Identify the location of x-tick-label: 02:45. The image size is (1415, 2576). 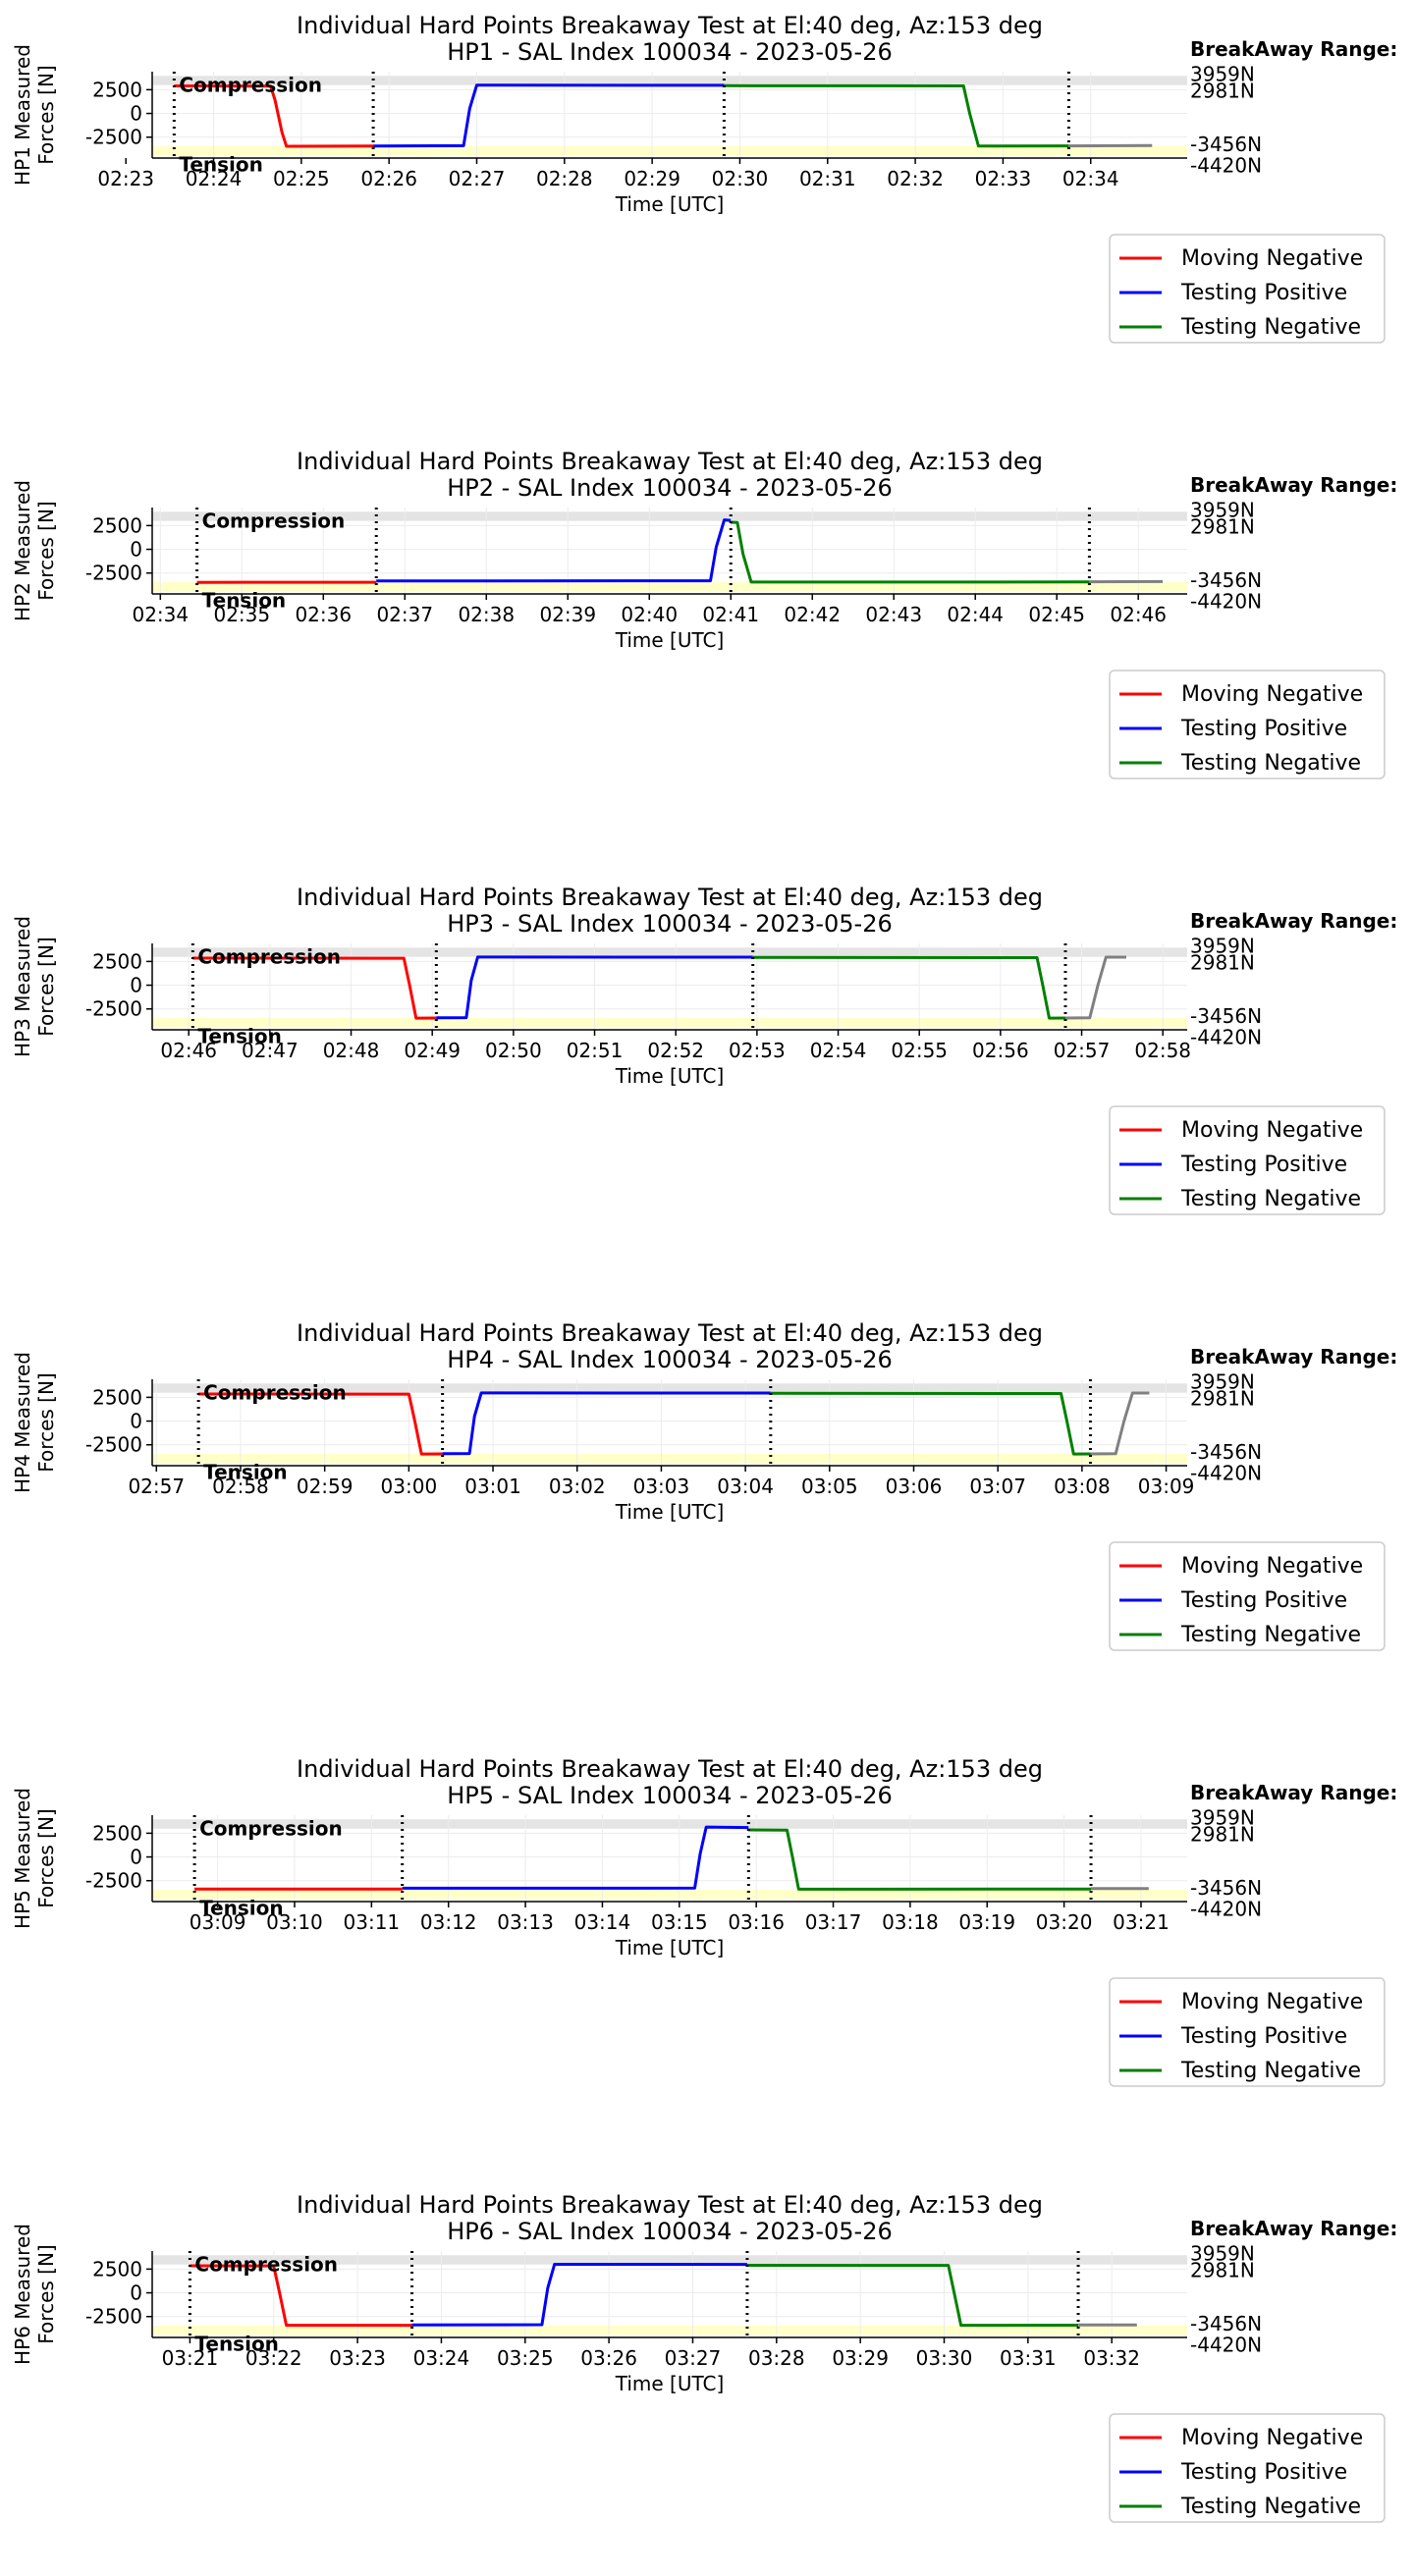
(1056, 614).